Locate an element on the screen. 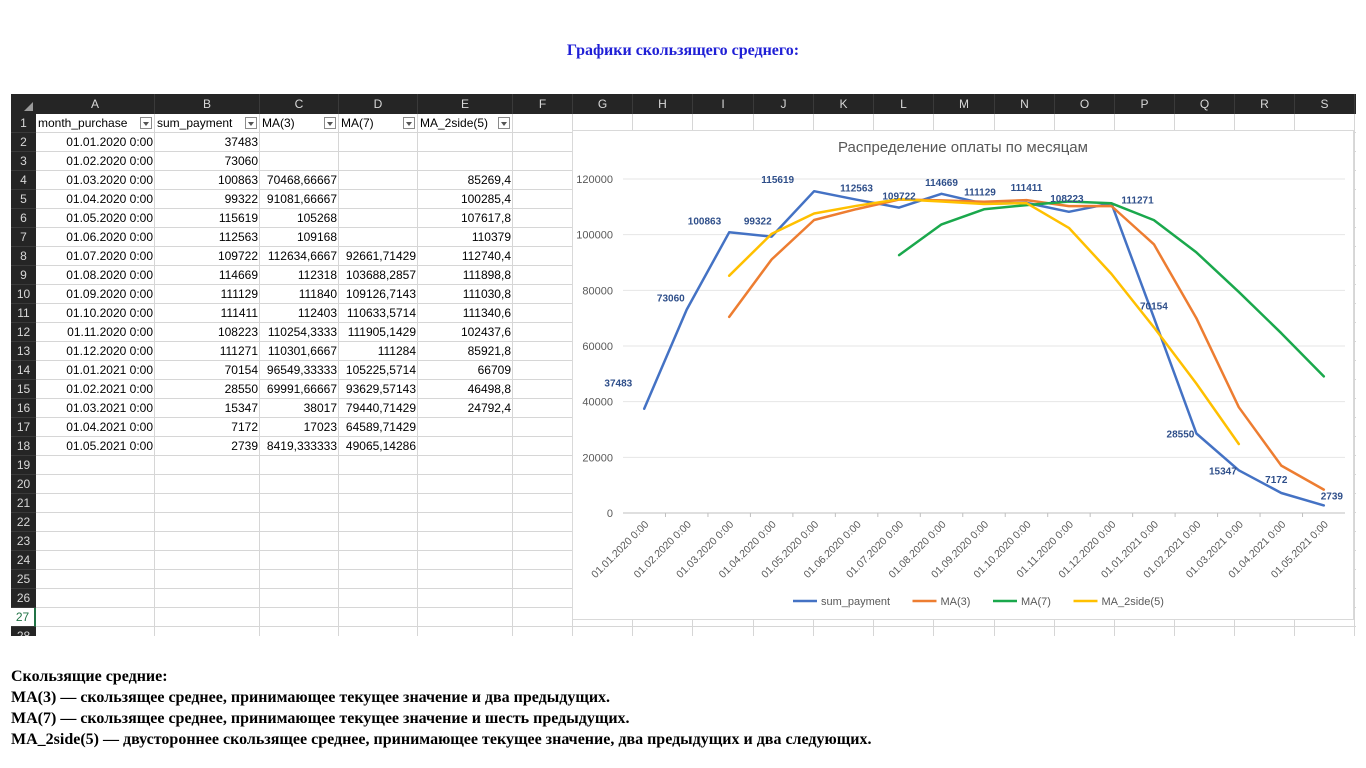 Image resolution: width=1366 pixels, height=768 pixels. row-header-2: 2 is located at coordinates (23, 142).